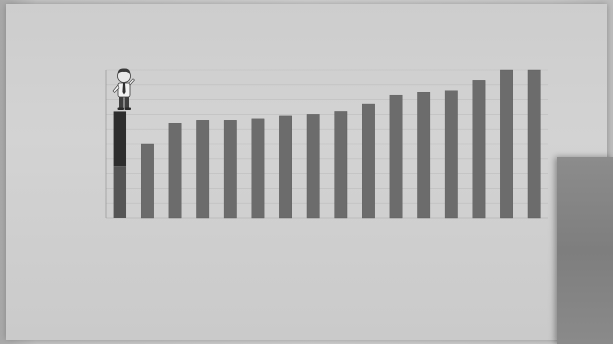 Image resolution: width=613 pixels, height=344 pixels. I want to click on bar-segment-upper, so click(120, 139).